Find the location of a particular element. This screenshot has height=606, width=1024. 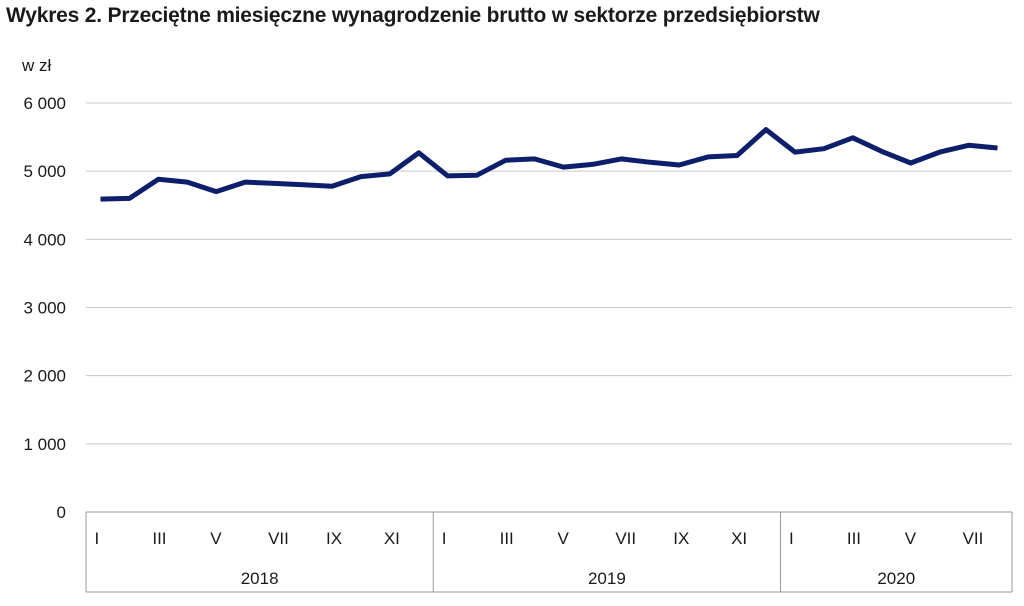

series-group is located at coordinates (549, 164).